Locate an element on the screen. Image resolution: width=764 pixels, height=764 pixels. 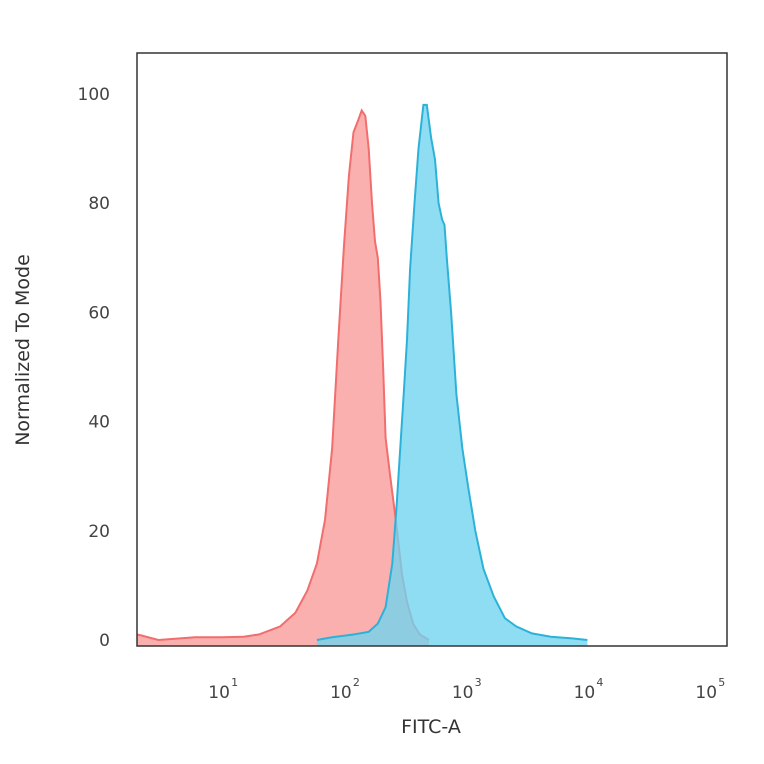
x-tick-label: 10⁵ is located at coordinates (710, 689).